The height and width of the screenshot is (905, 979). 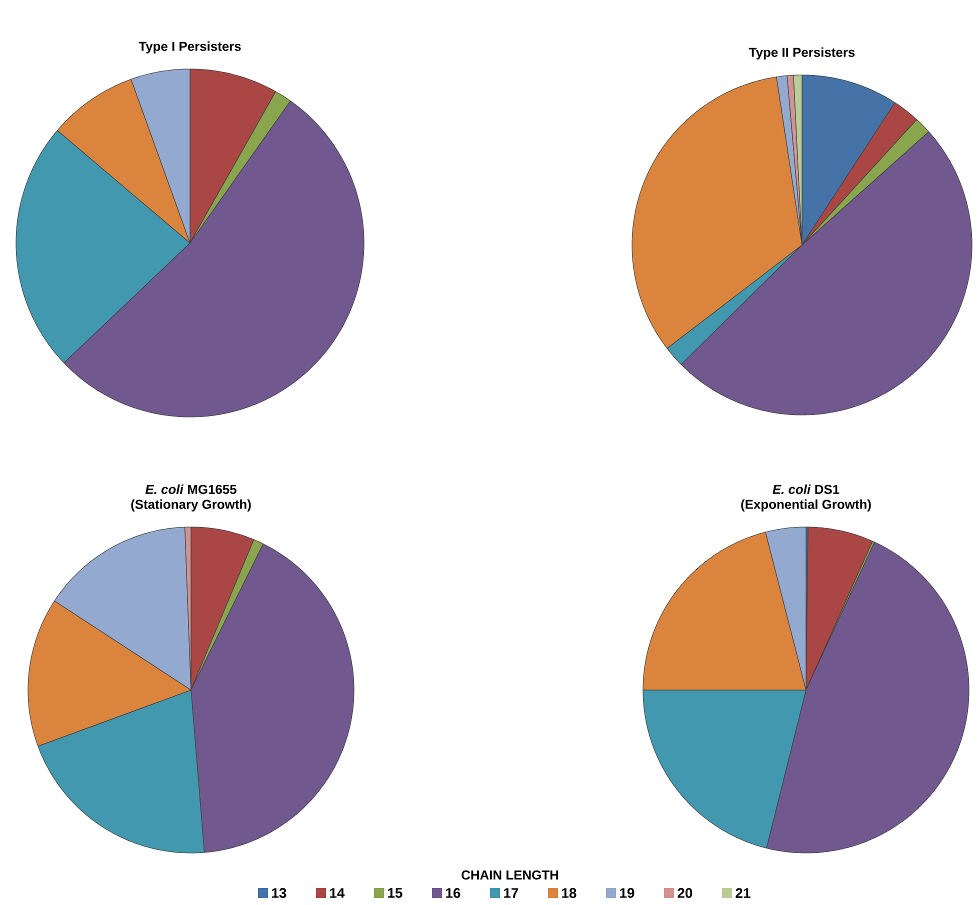 I want to click on legend-label: 19, so click(x=627, y=893).